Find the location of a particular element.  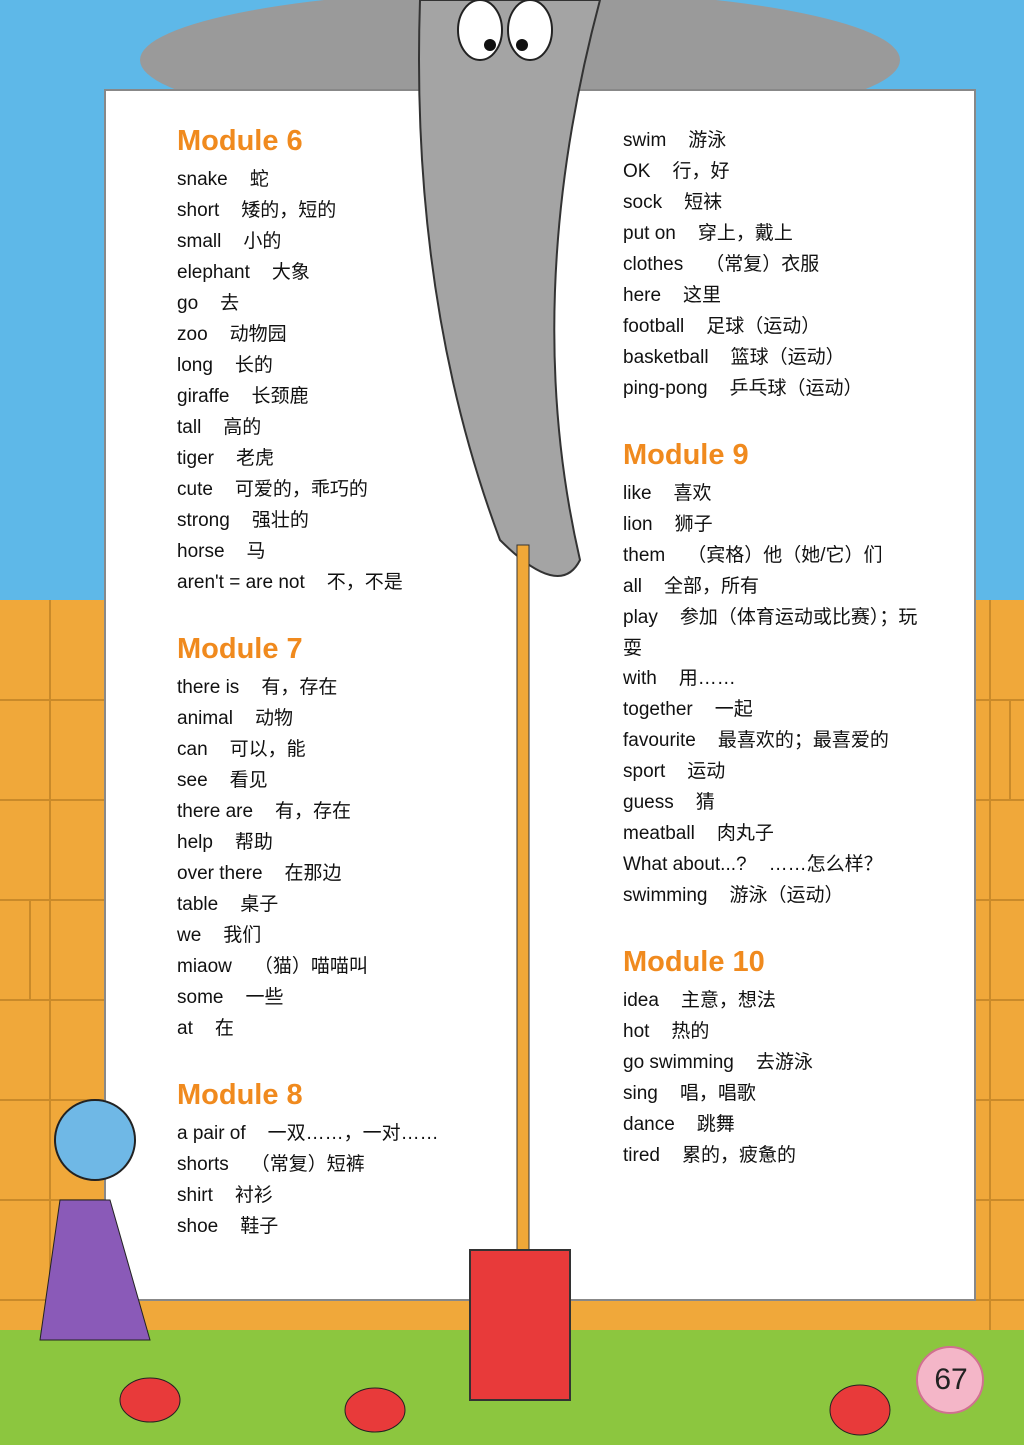

vocab-entry: OK 行，好 is located at coordinates (676, 172).